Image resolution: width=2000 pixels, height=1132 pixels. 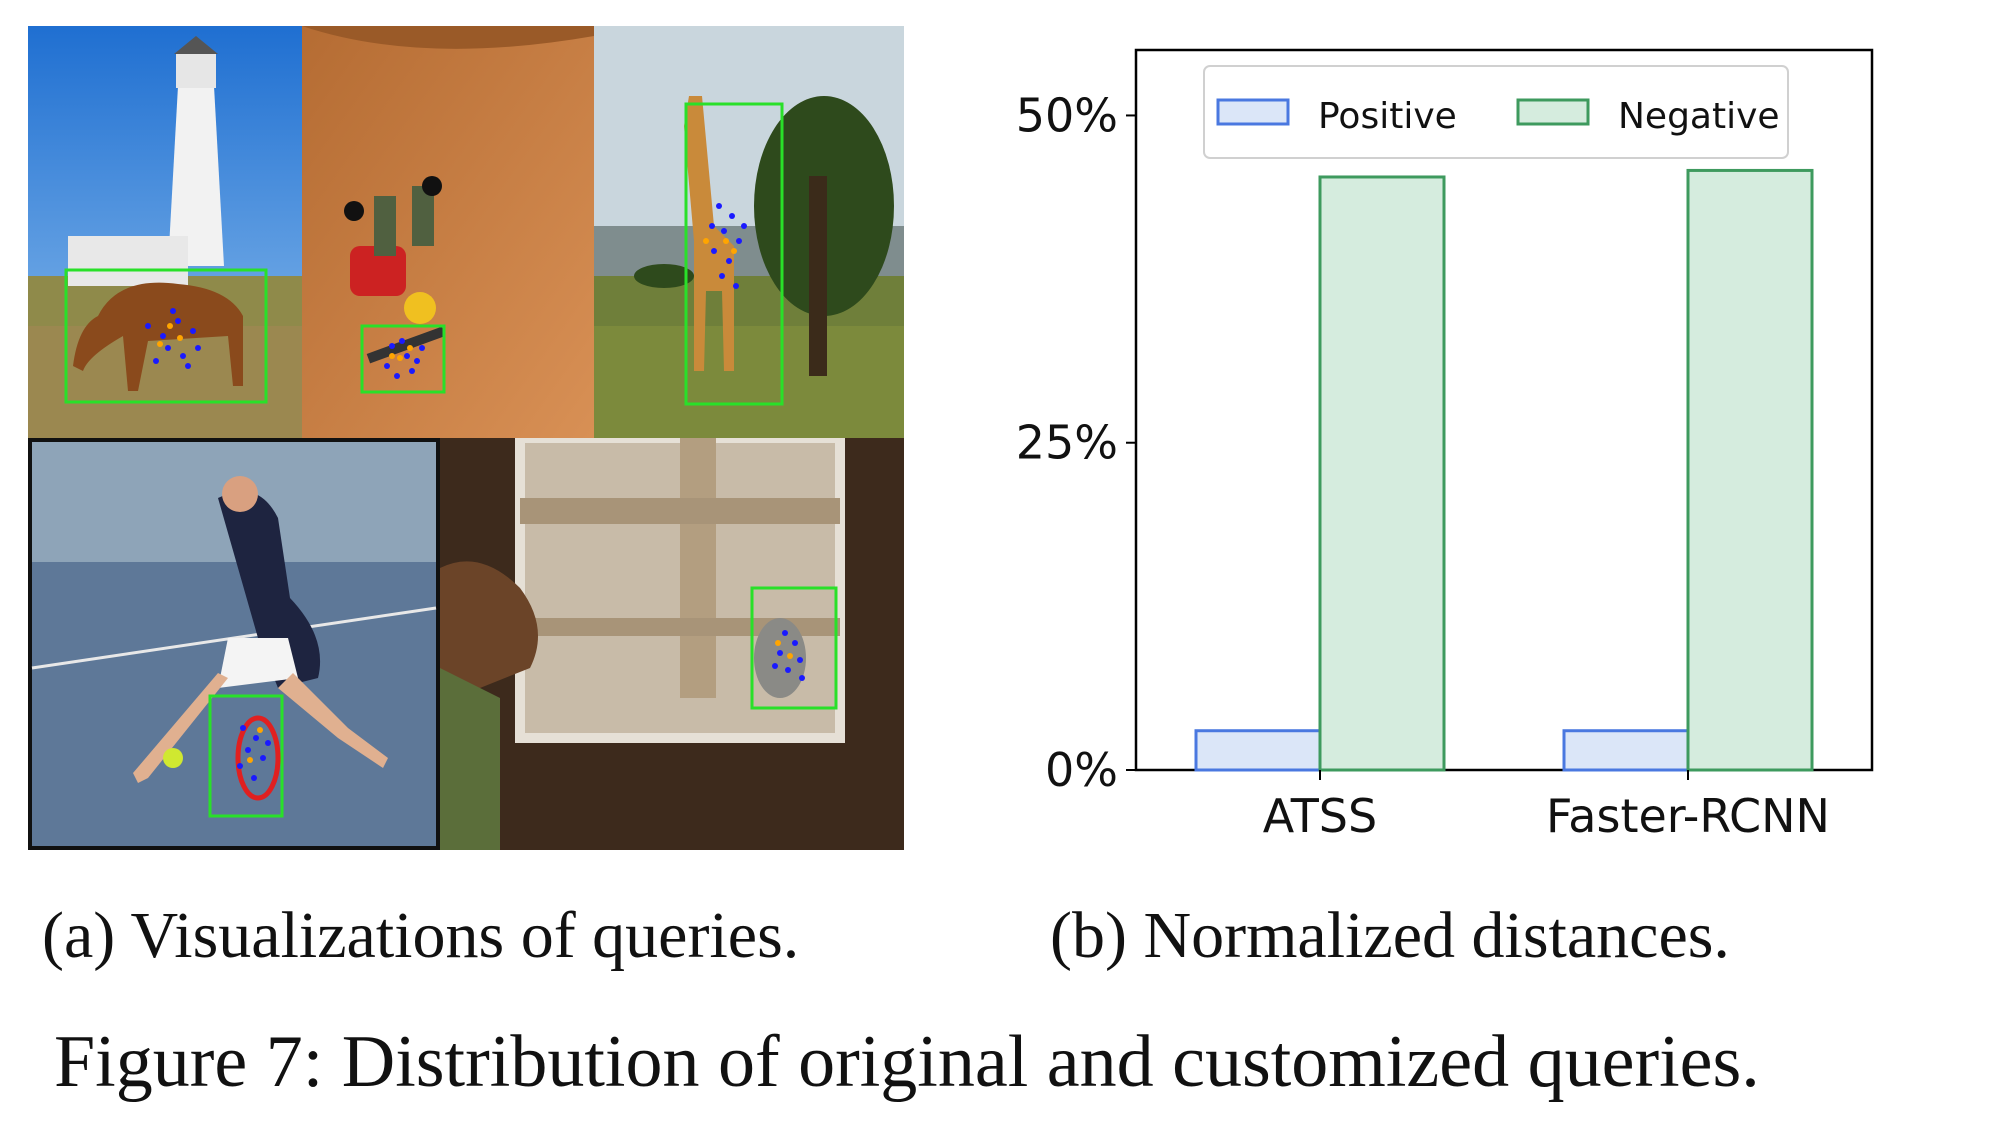 What do you see at coordinates (234, 644) in the screenshot?
I see `photo-tennis-racket` at bounding box center [234, 644].